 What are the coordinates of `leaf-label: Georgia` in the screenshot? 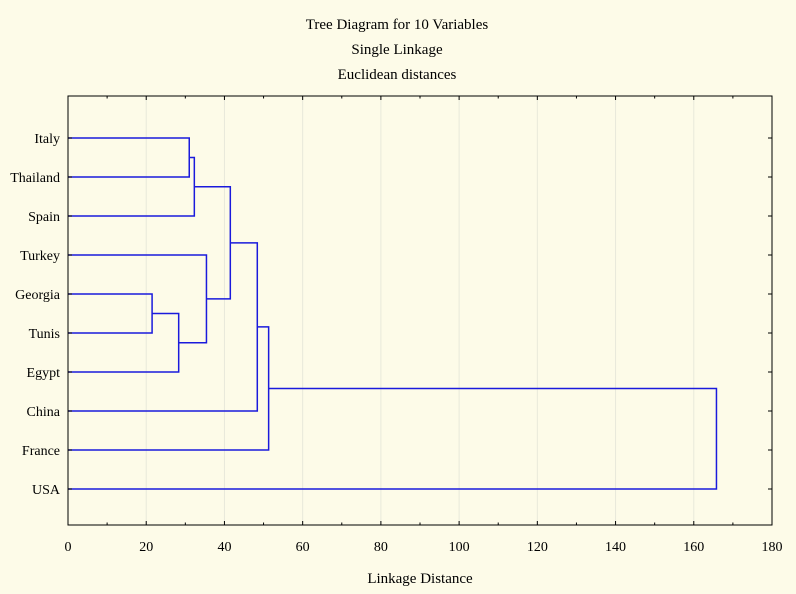 It's located at (38, 295).